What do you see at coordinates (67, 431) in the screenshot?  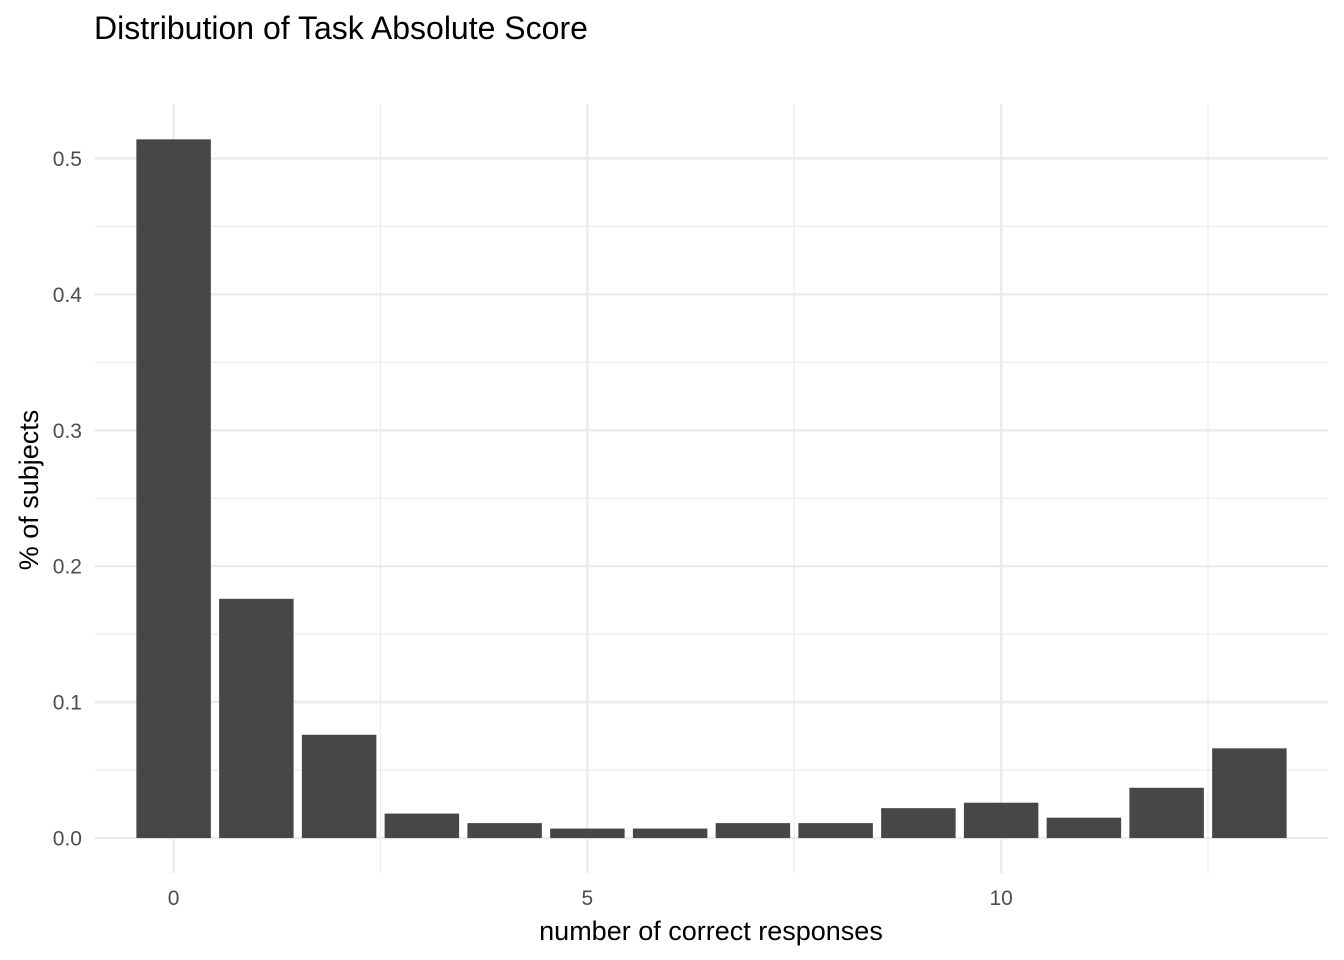 I see `y-tick-label: 0.3` at bounding box center [67, 431].